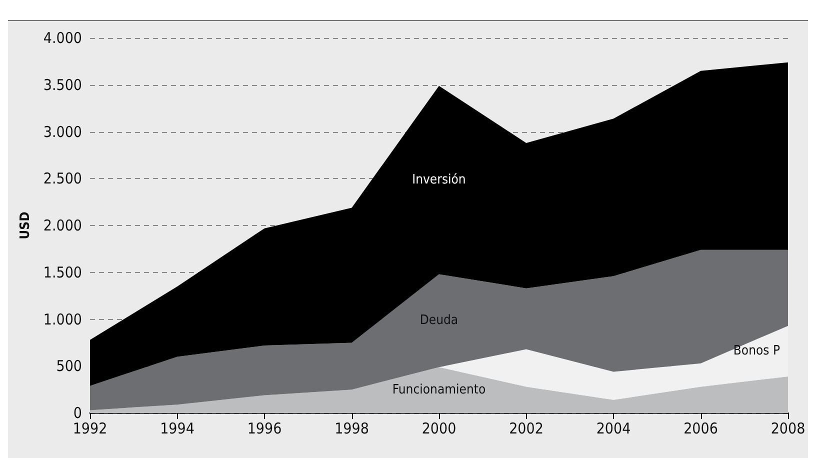 This screenshot has height=465, width=816. What do you see at coordinates (701, 429) in the screenshot?
I see `x-tick-label: 2006` at bounding box center [701, 429].